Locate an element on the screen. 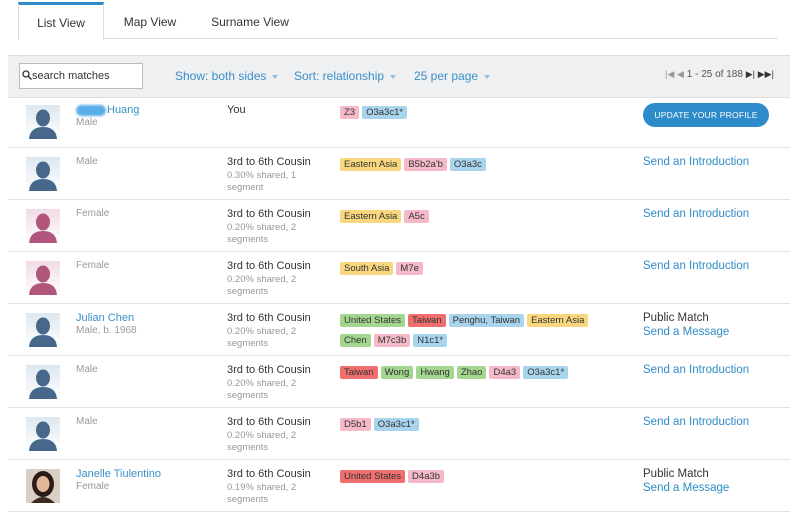 The image size is (793, 512). tag-list: Eastern Asia A5c is located at coordinates (480, 216).